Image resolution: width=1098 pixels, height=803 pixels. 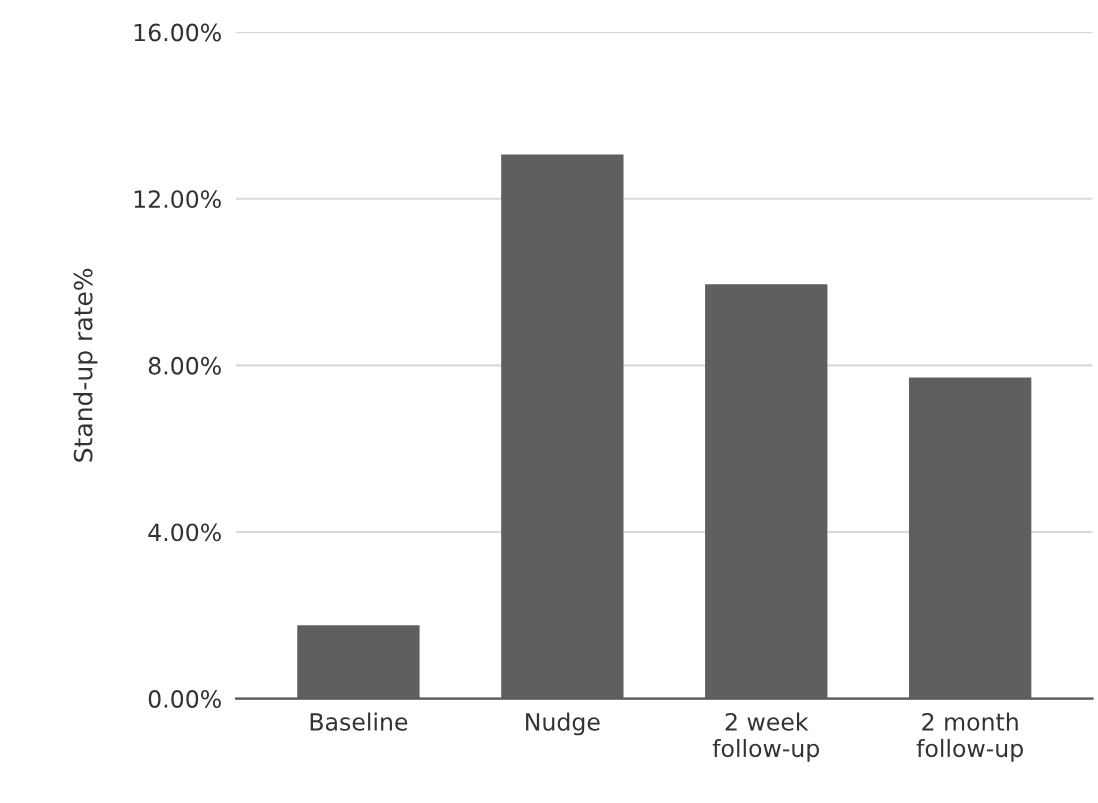 What do you see at coordinates (563, 724) in the screenshot?
I see `x-tick-label: Nudge` at bounding box center [563, 724].